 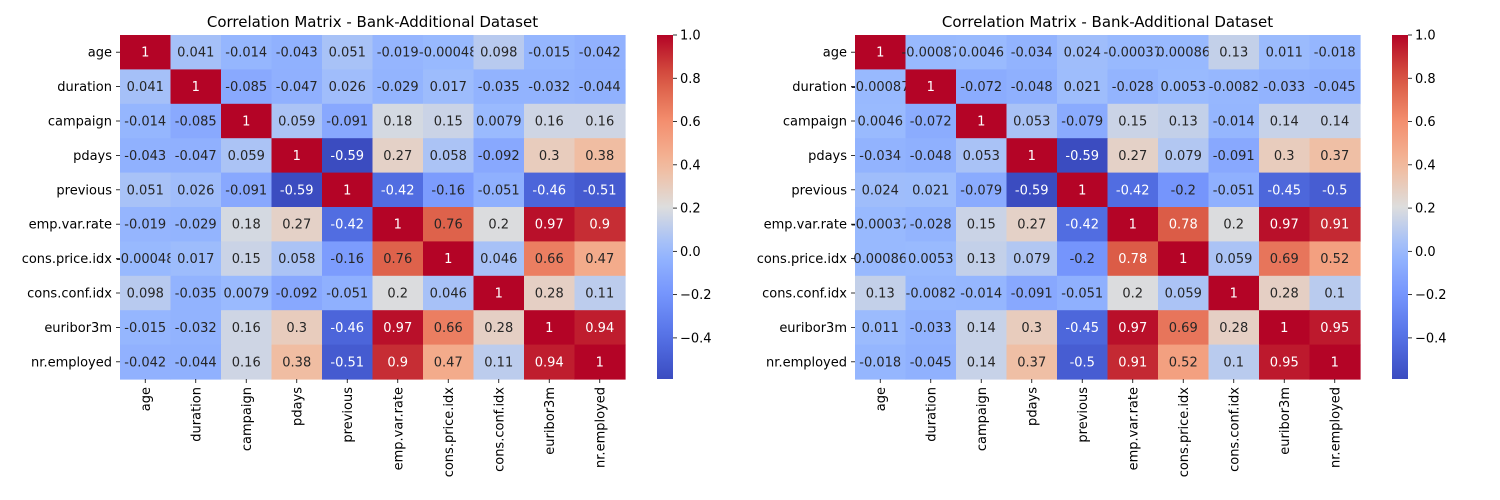 I want to click on colorbar-gradient, so click(x=665, y=207).